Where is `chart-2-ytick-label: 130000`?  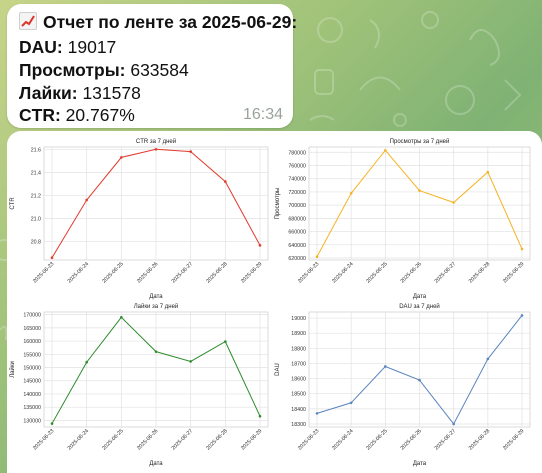
chart-2-ytick-label: 130000 is located at coordinates (32, 421).